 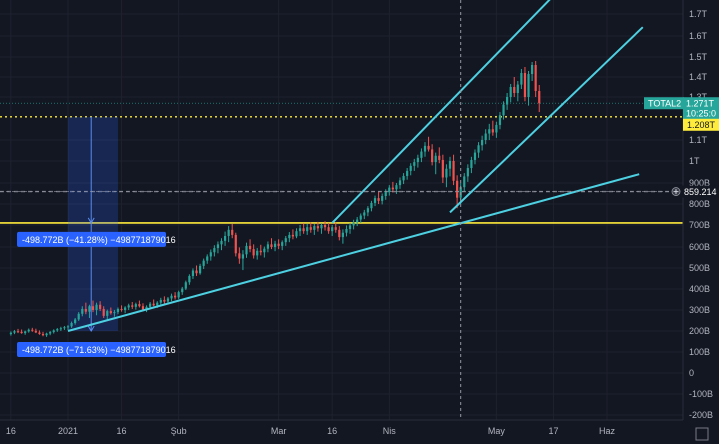 What do you see at coordinates (698, 36) in the screenshot?
I see `price-tick-label: 1.6T` at bounding box center [698, 36].